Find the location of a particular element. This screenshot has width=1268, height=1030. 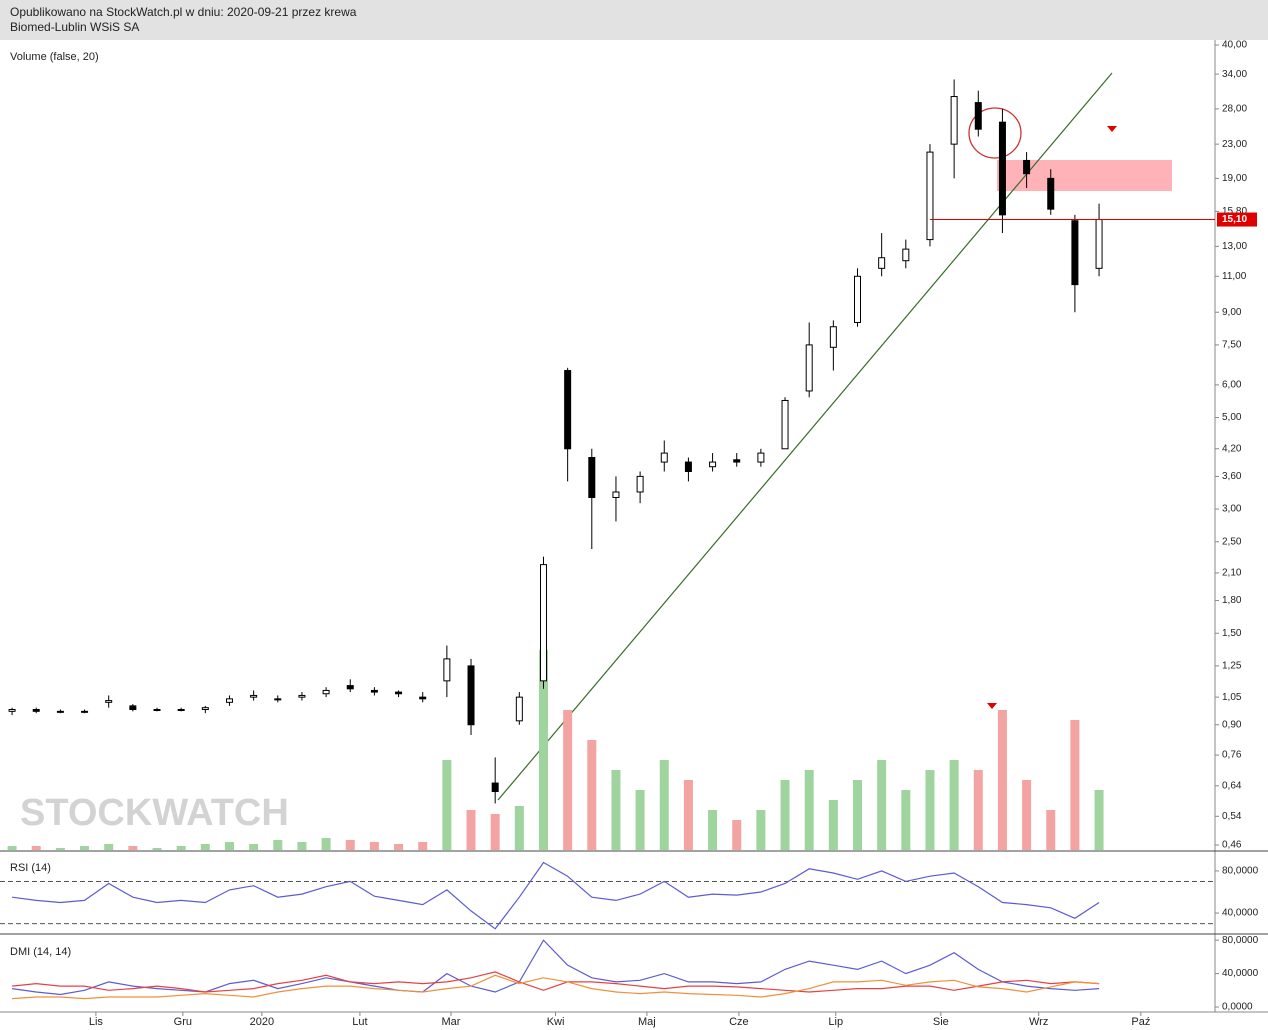

x-tick-label: 2020 is located at coordinates (262, 1022).